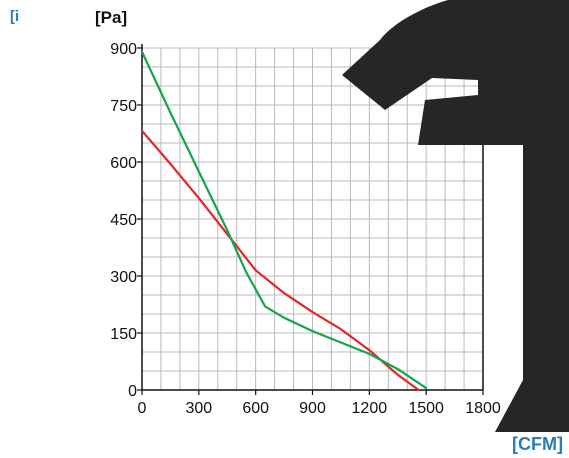 The height and width of the screenshot is (458, 569). I want to click on x-tick-label: 900, so click(312, 408).